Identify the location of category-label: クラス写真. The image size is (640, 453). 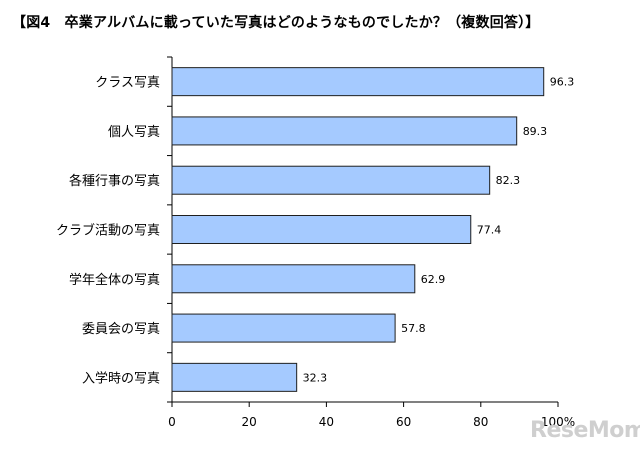
(127, 83).